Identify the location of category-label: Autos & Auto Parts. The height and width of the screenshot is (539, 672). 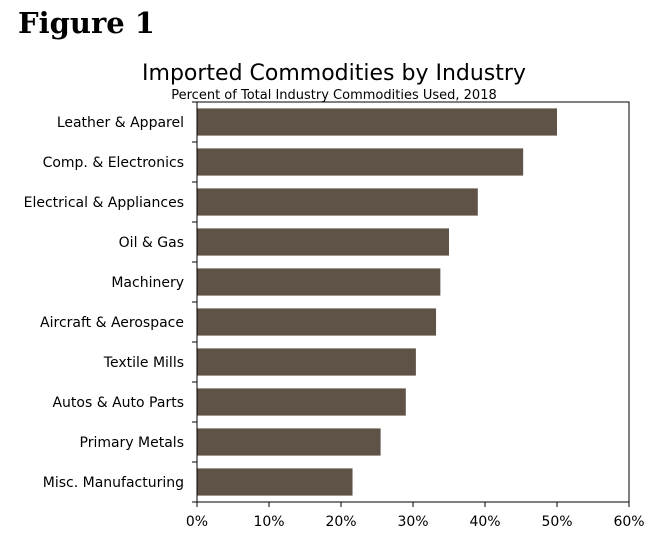
(118, 403).